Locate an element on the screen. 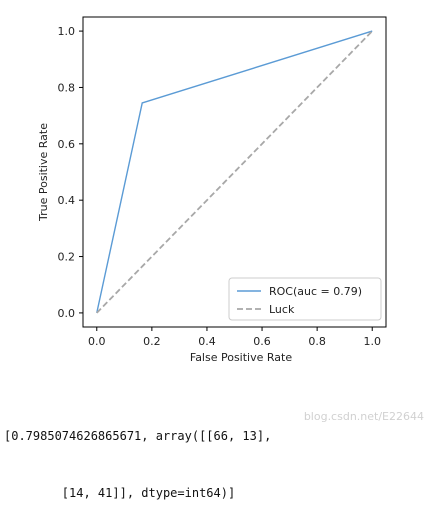  y-tick-label: 0.2 is located at coordinates (67, 257).